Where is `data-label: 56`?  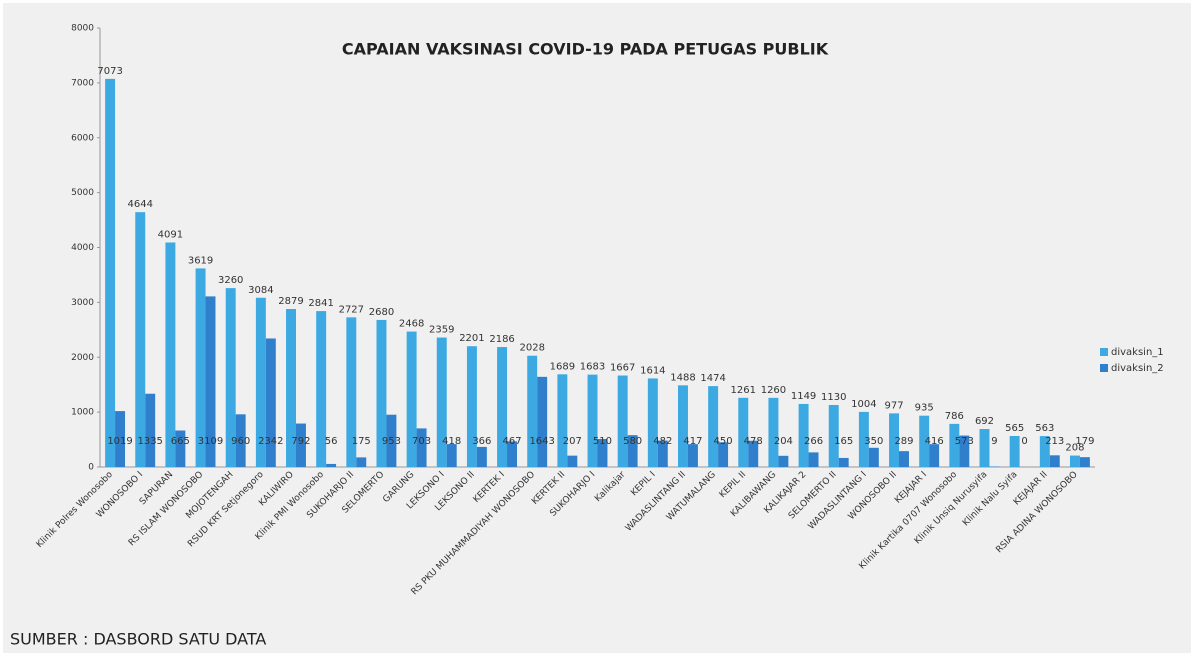
data-label: 56 is located at coordinates (331, 441).